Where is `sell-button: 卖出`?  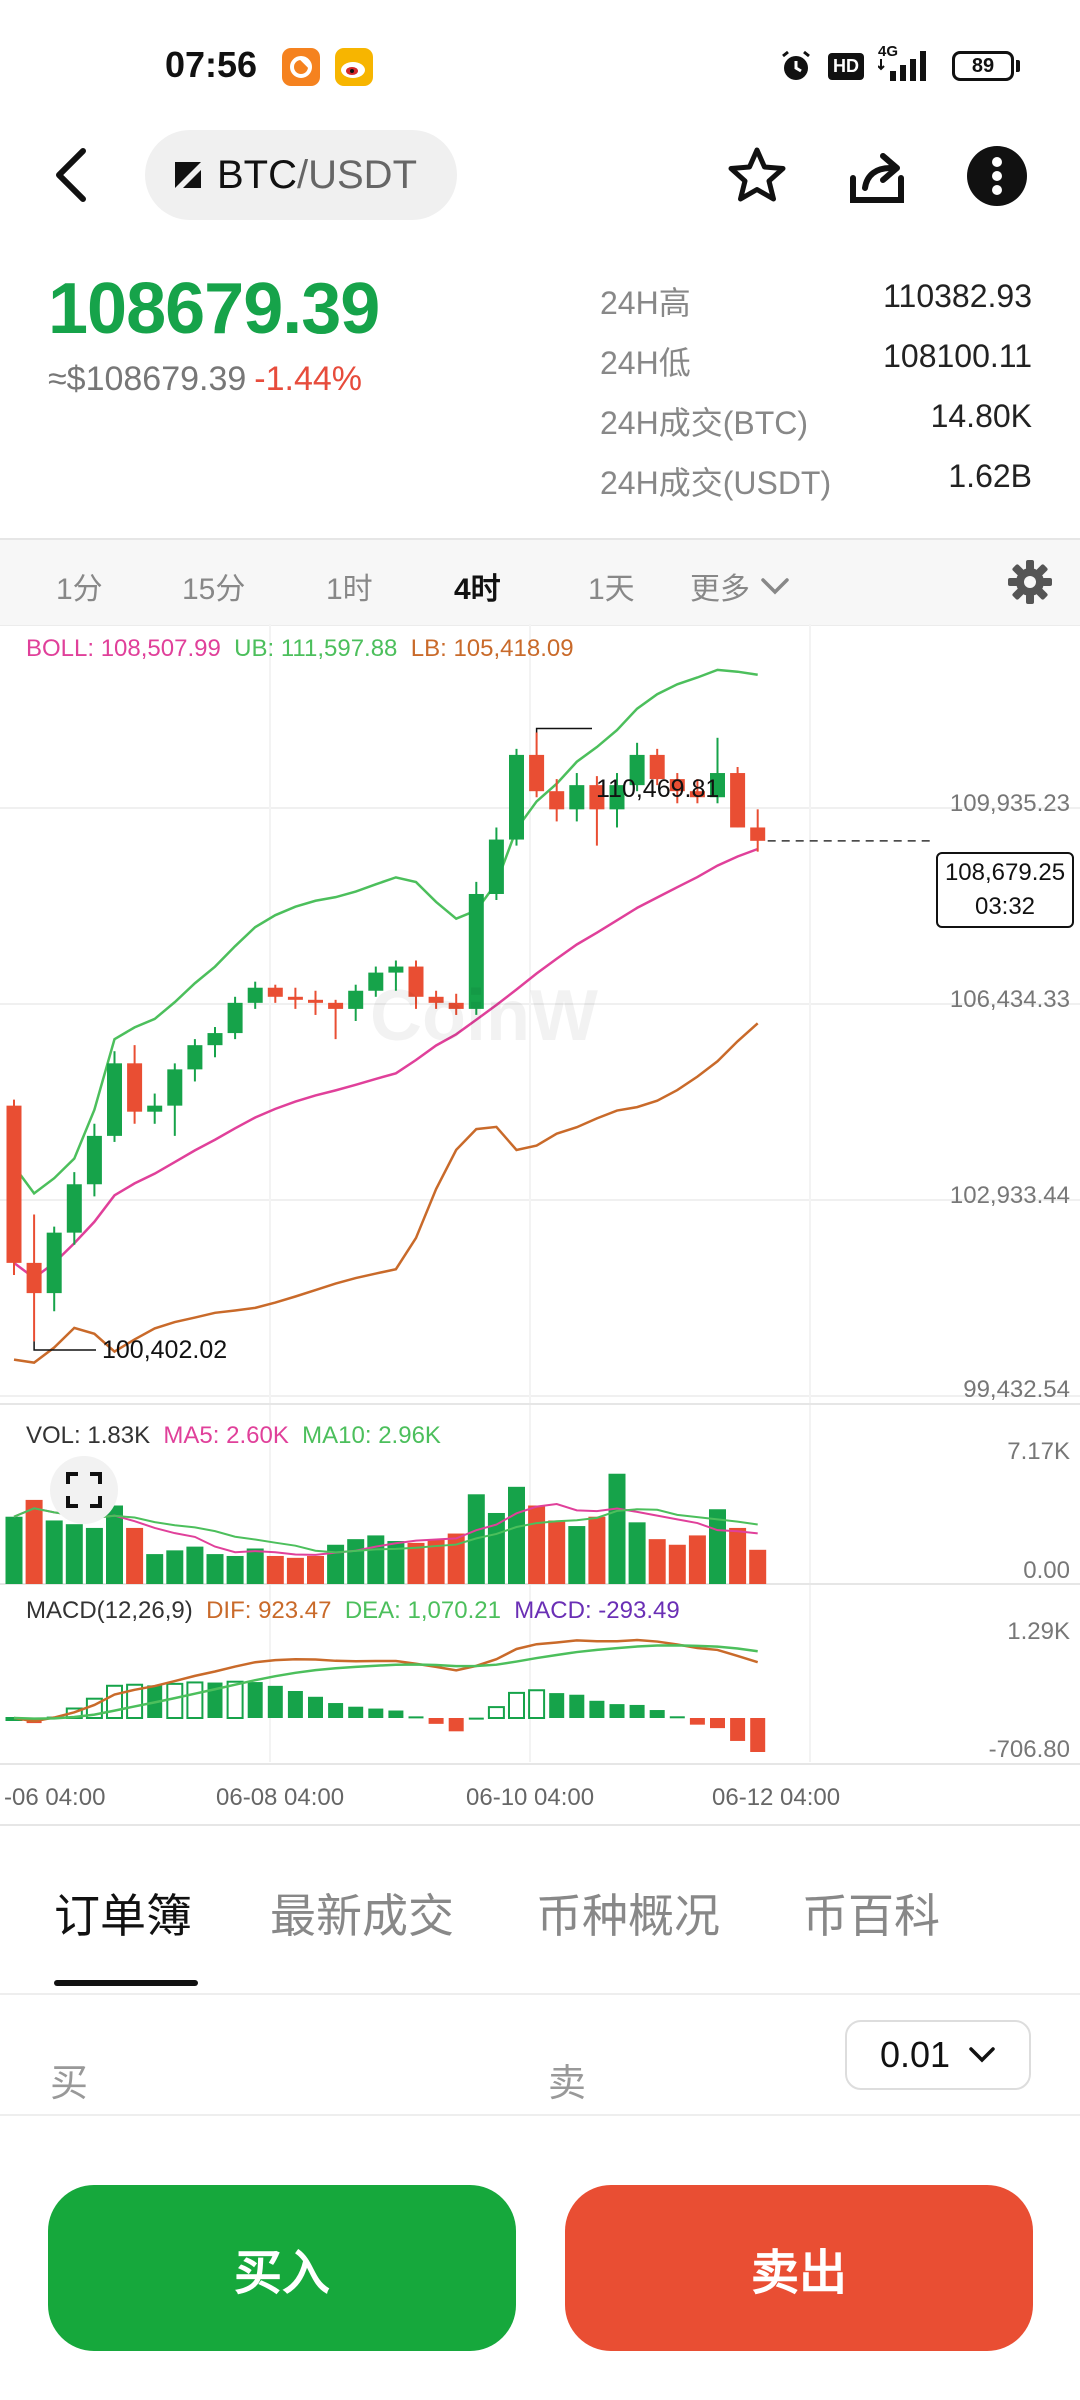
sell-button: 卖出 is located at coordinates (799, 2268).